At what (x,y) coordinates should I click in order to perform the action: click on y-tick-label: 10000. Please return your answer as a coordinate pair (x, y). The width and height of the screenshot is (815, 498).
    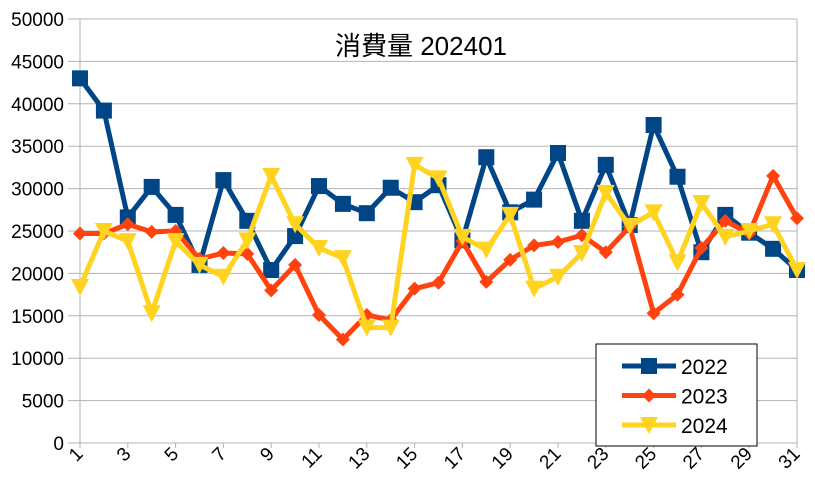
    Looking at the image, I should click on (37, 359).